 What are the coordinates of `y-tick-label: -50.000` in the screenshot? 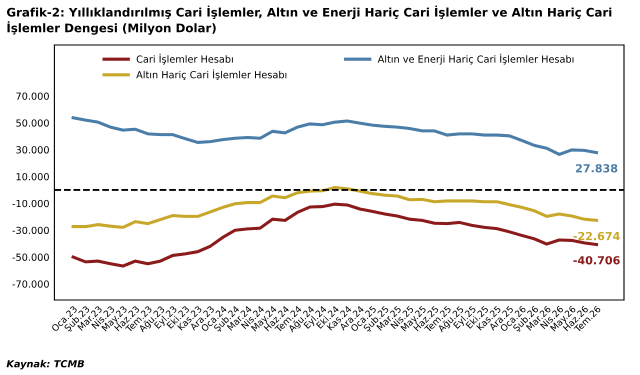 It's located at (30, 257).